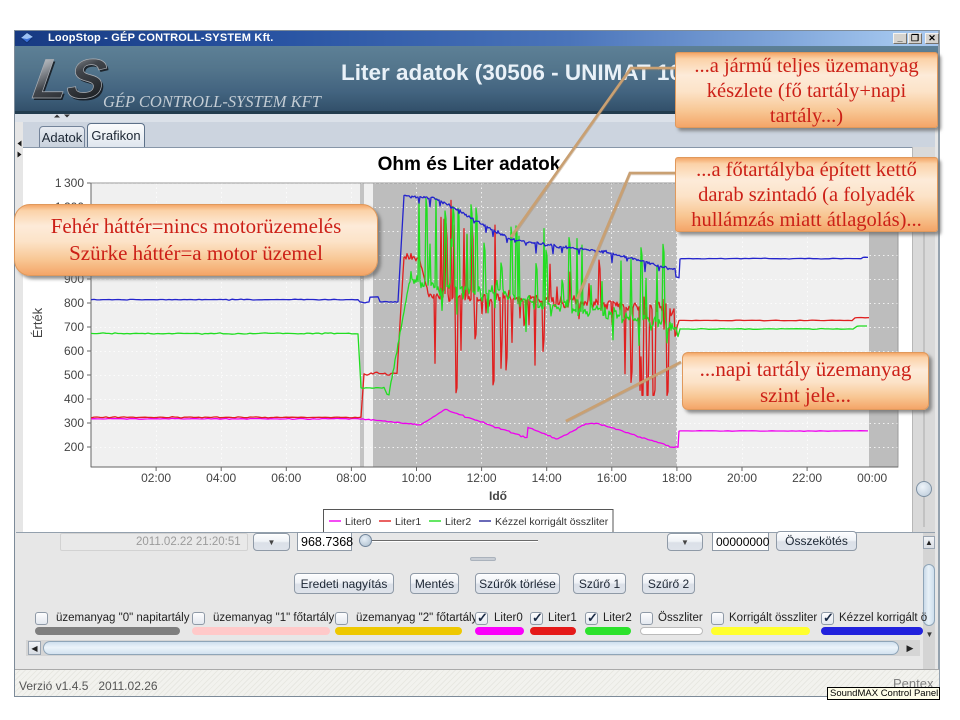 This screenshot has height=720, width=960. I want to click on svg-text: Ohm és Liter adatok, so click(469, 164).